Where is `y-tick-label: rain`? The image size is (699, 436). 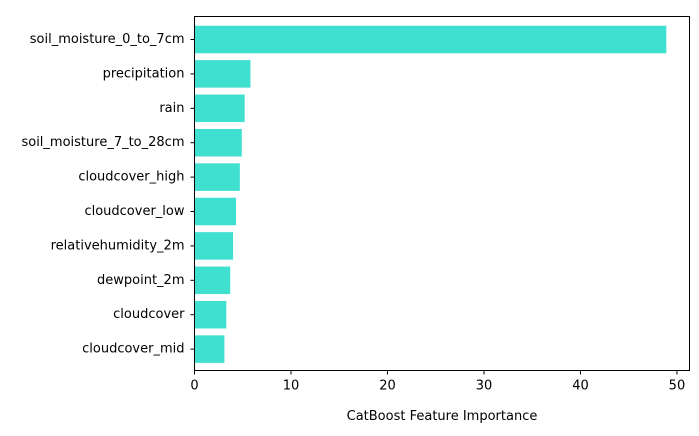
y-tick-label: rain is located at coordinates (171, 108).